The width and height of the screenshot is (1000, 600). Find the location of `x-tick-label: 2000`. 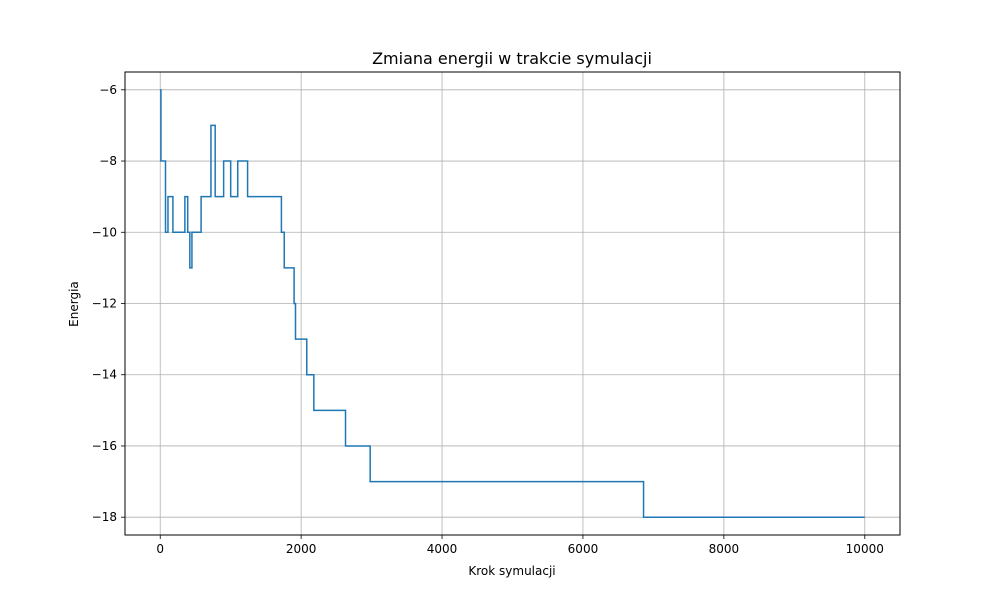

x-tick-label: 2000 is located at coordinates (301, 549).